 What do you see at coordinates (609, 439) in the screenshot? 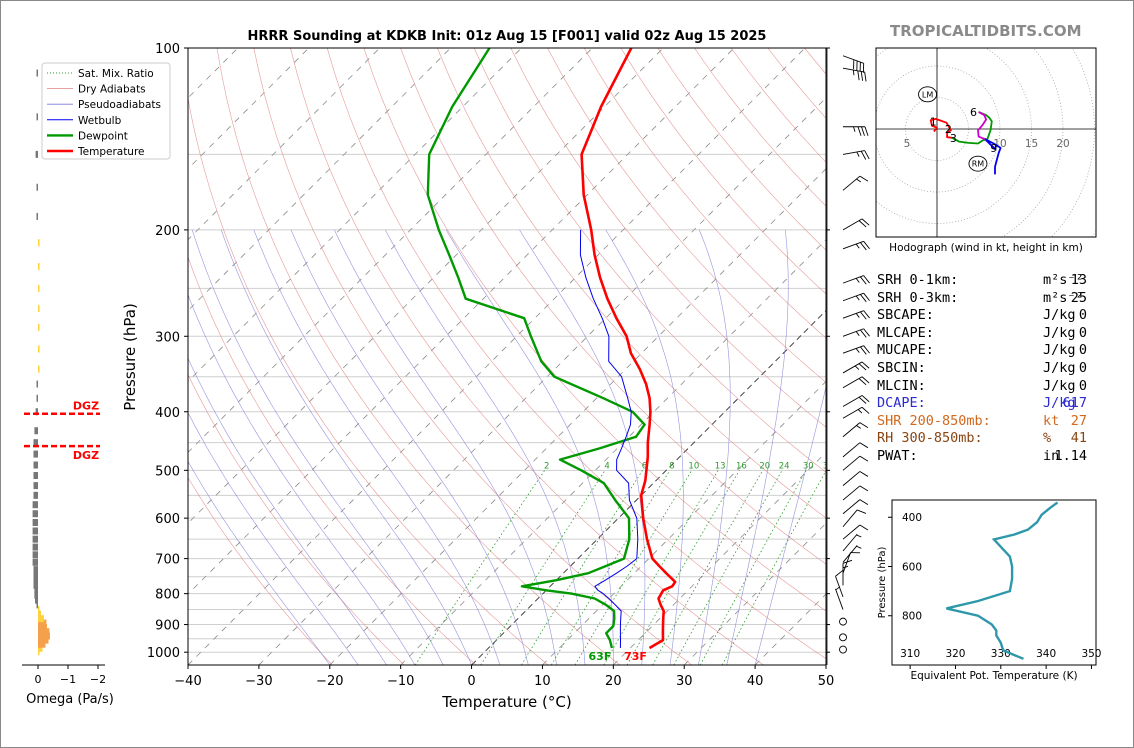
I see `wetbulb-profile` at bounding box center [609, 439].